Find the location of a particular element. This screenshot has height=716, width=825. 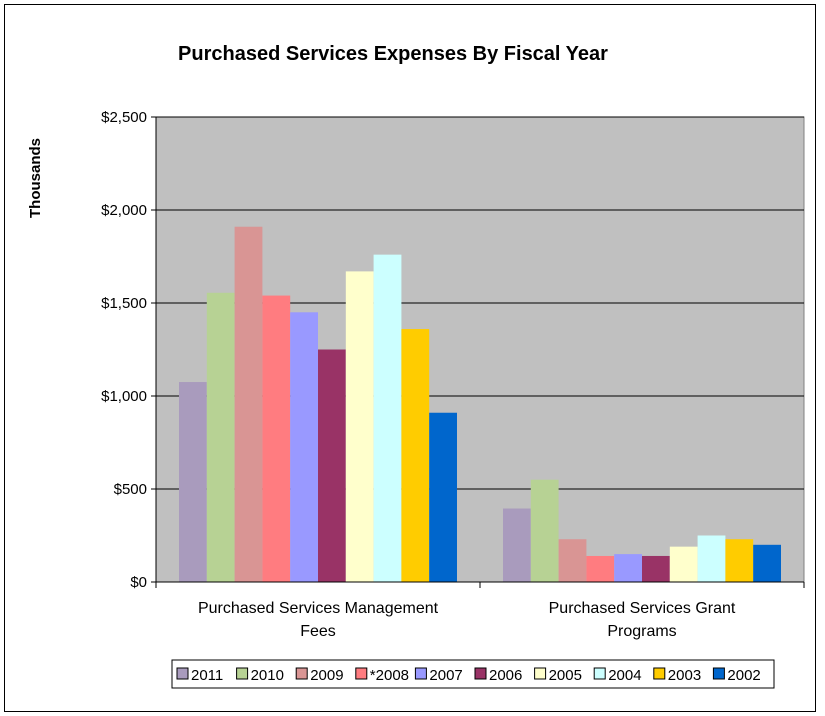

bar-2008-cat1 is located at coordinates (600, 568).